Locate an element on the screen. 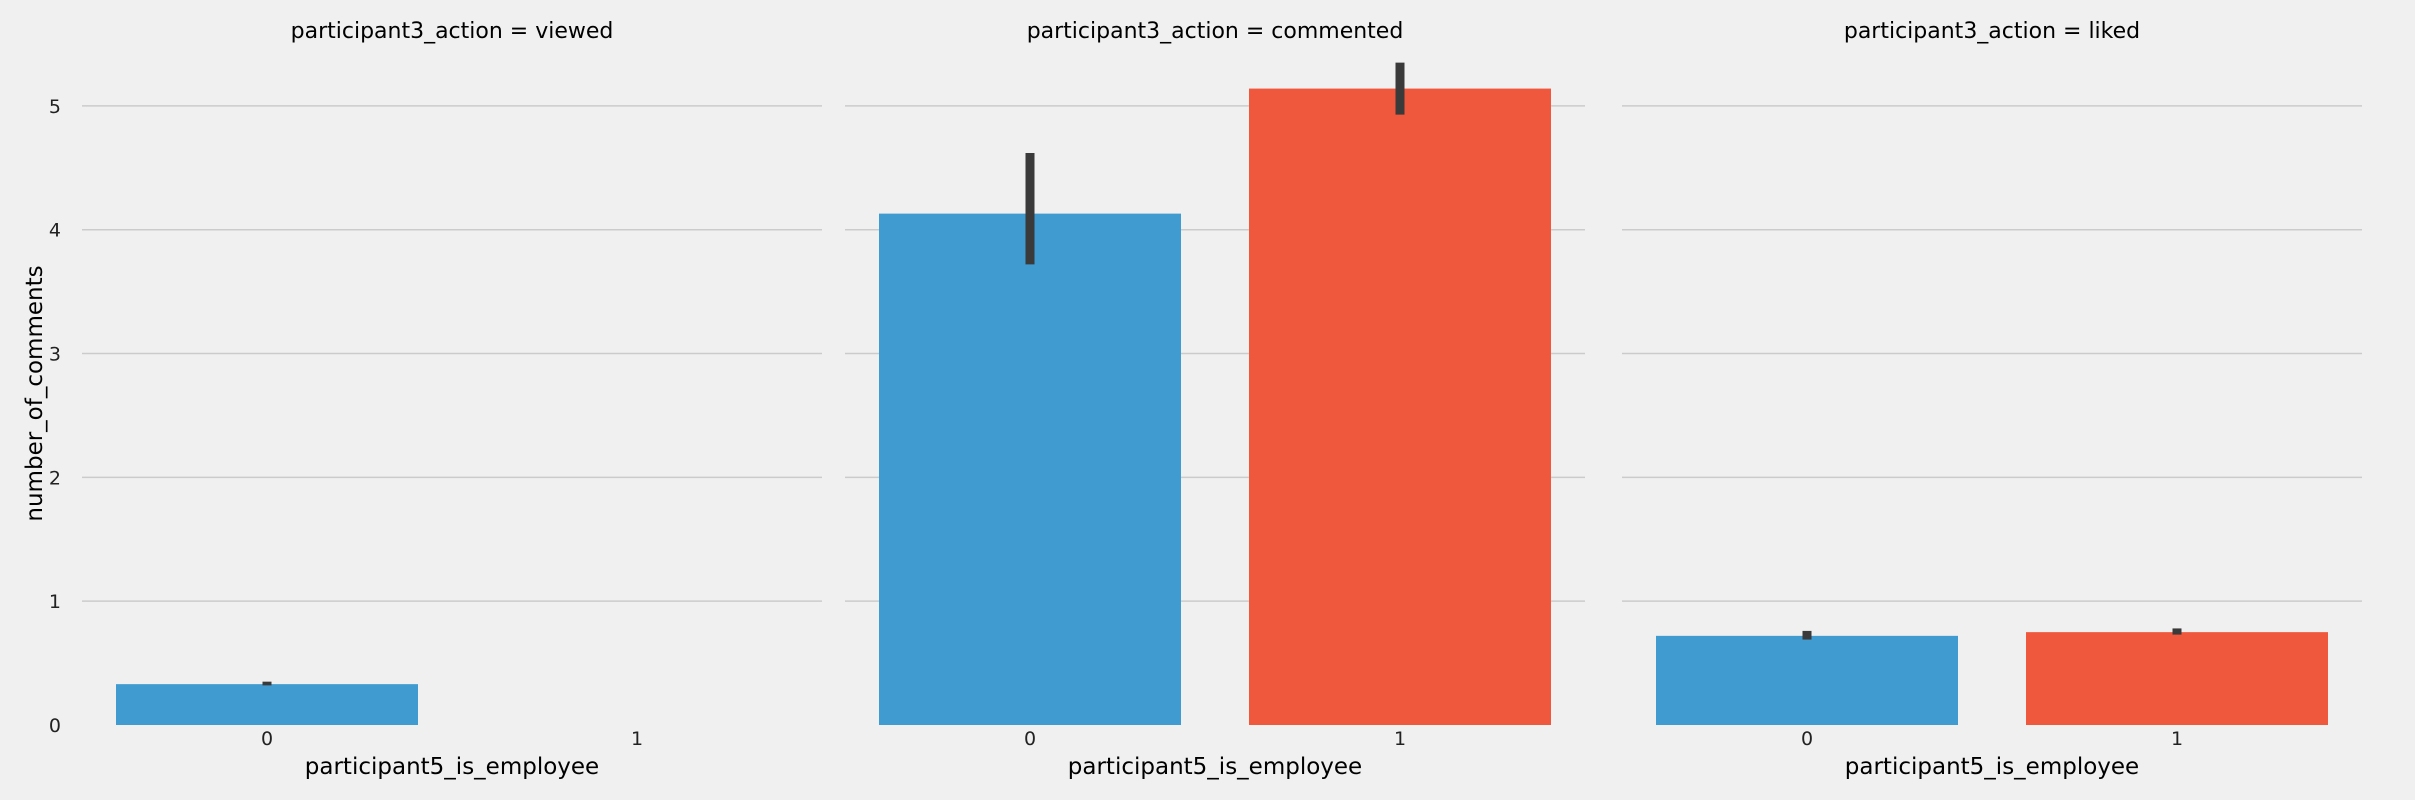 Image resolution: width=2415 pixels, height=800 pixels. panel-title: participant3_action = liked is located at coordinates (1992, 31).